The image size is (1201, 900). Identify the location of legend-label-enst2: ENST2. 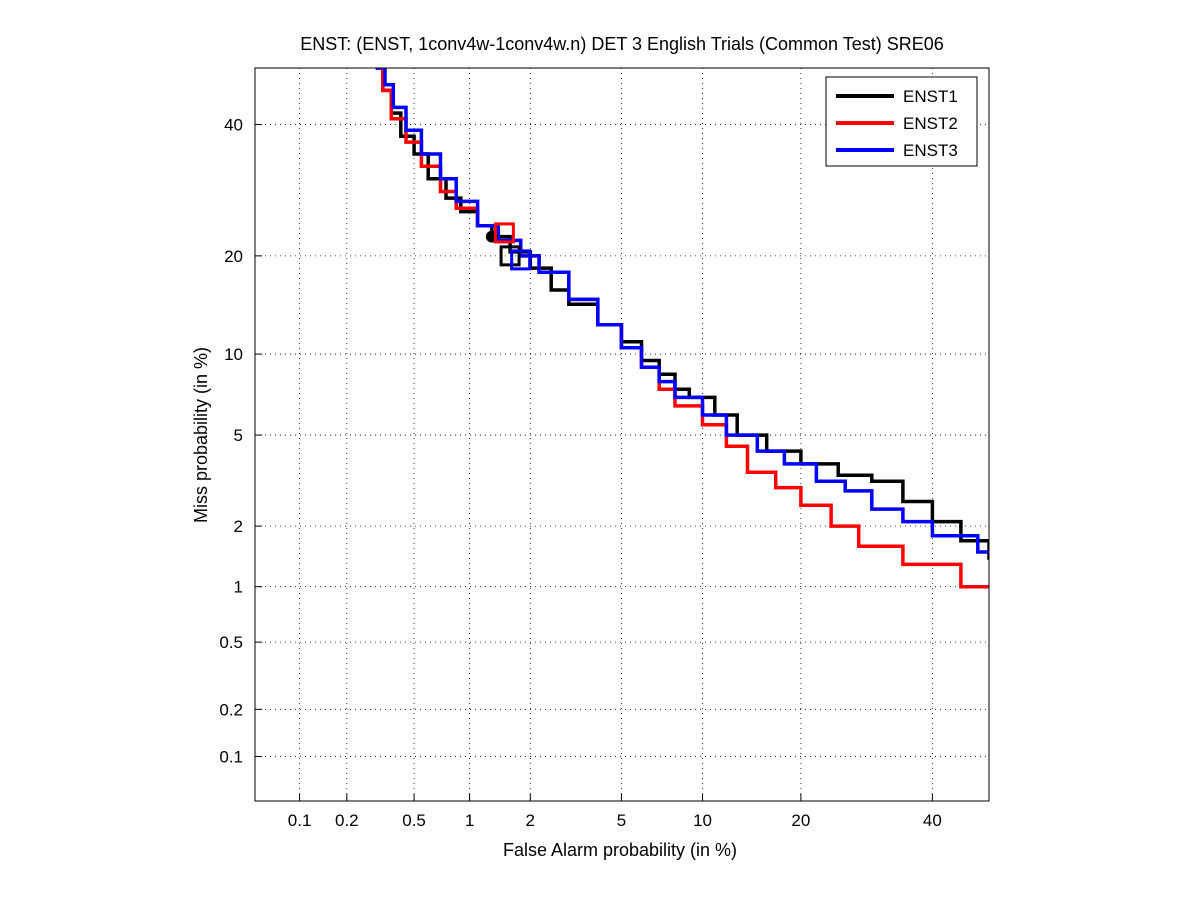
(930, 123).